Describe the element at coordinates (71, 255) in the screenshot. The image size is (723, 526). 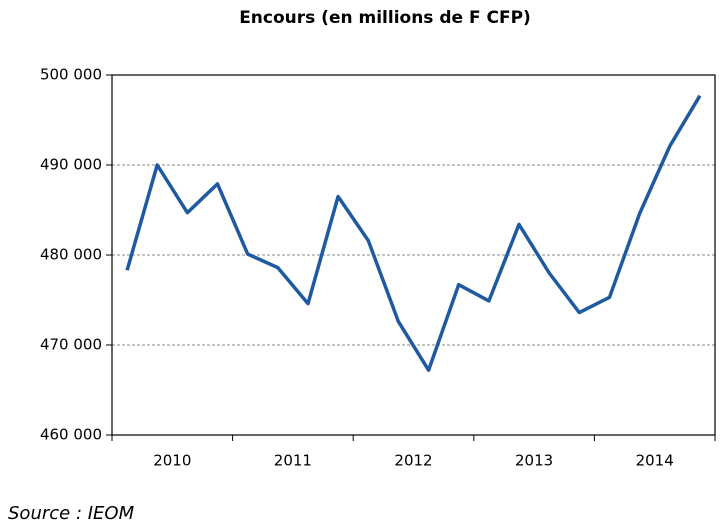
I see `y-tick-label: 480 000` at that location.